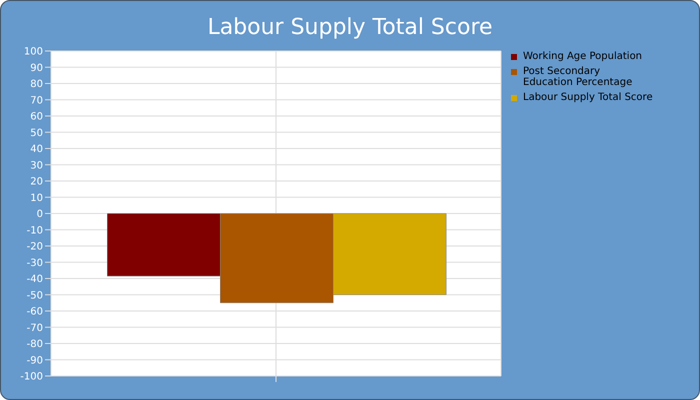  What do you see at coordinates (31, 377) in the screenshot?
I see `y-tick-label: -100` at bounding box center [31, 377].